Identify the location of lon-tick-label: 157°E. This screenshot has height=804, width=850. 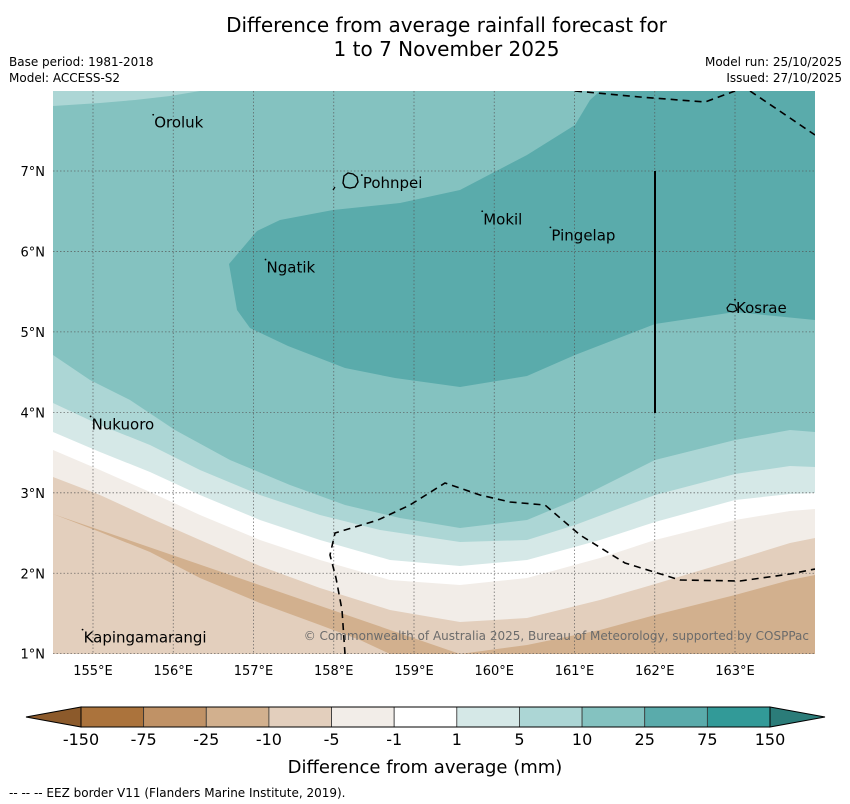
(254, 671).